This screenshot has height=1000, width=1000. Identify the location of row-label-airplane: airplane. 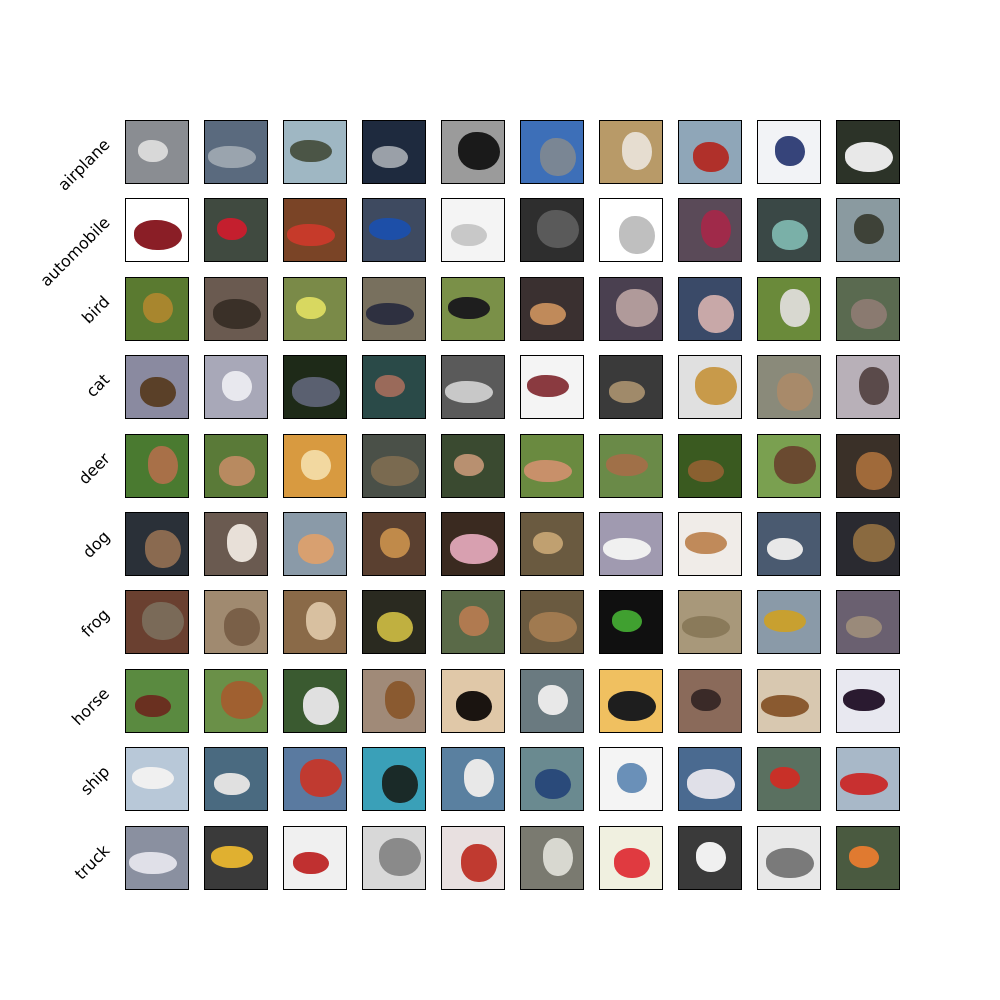
(84, 164).